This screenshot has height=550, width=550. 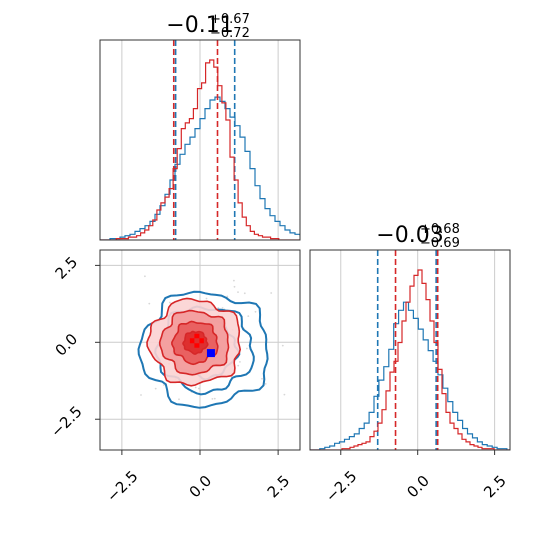 What do you see at coordinates (279, 487) in the screenshot?
I see `dd-xtick-label-2: 2.5` at bounding box center [279, 487].